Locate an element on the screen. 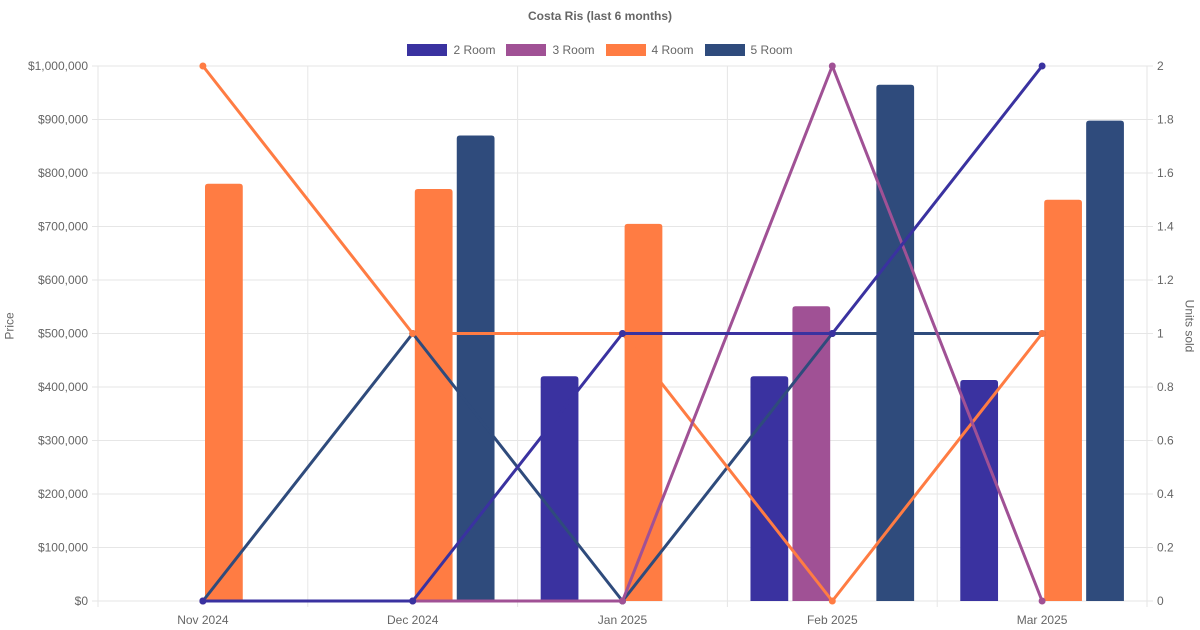 Image resolution: width=1200 pixels, height=630 pixels. legend-label-4-room: 4 Room is located at coordinates (672, 50).